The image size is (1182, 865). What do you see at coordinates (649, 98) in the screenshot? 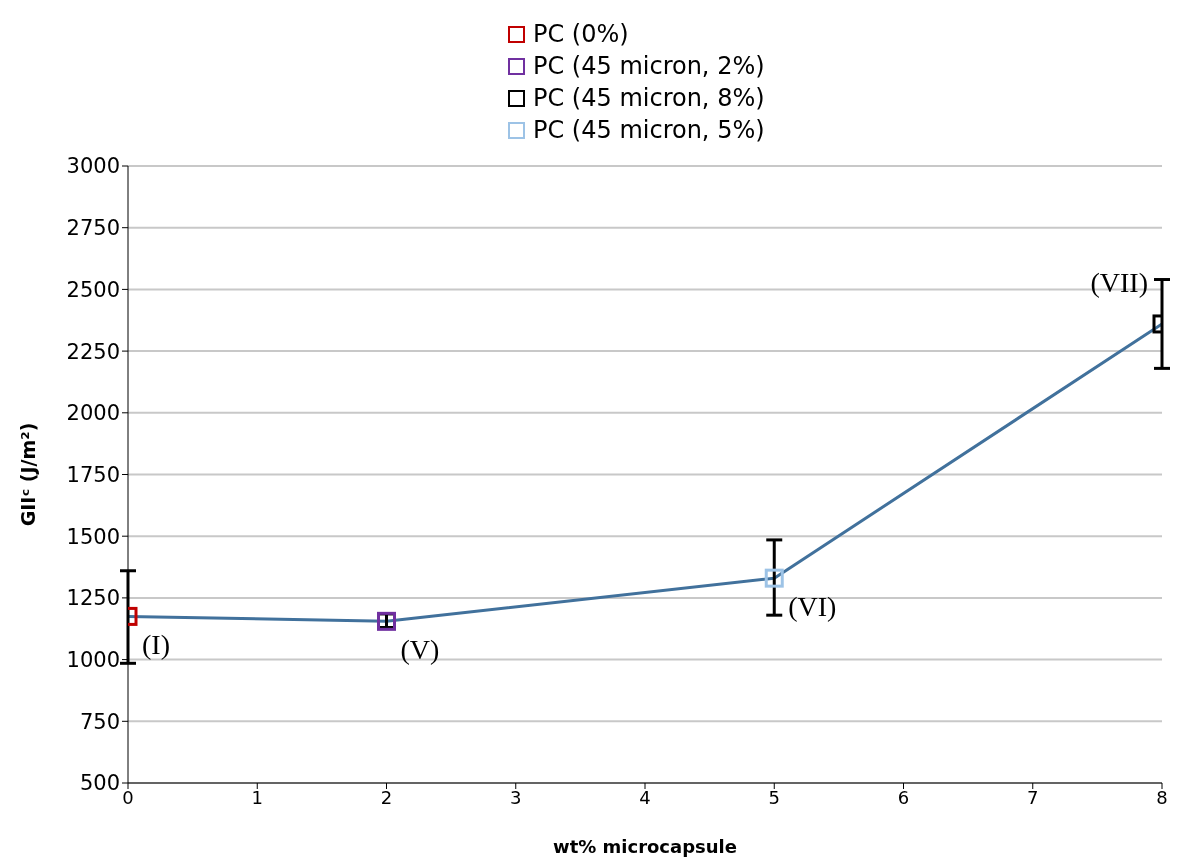
I see `legend-label: PC (45 micron, 8%)` at bounding box center [649, 98].